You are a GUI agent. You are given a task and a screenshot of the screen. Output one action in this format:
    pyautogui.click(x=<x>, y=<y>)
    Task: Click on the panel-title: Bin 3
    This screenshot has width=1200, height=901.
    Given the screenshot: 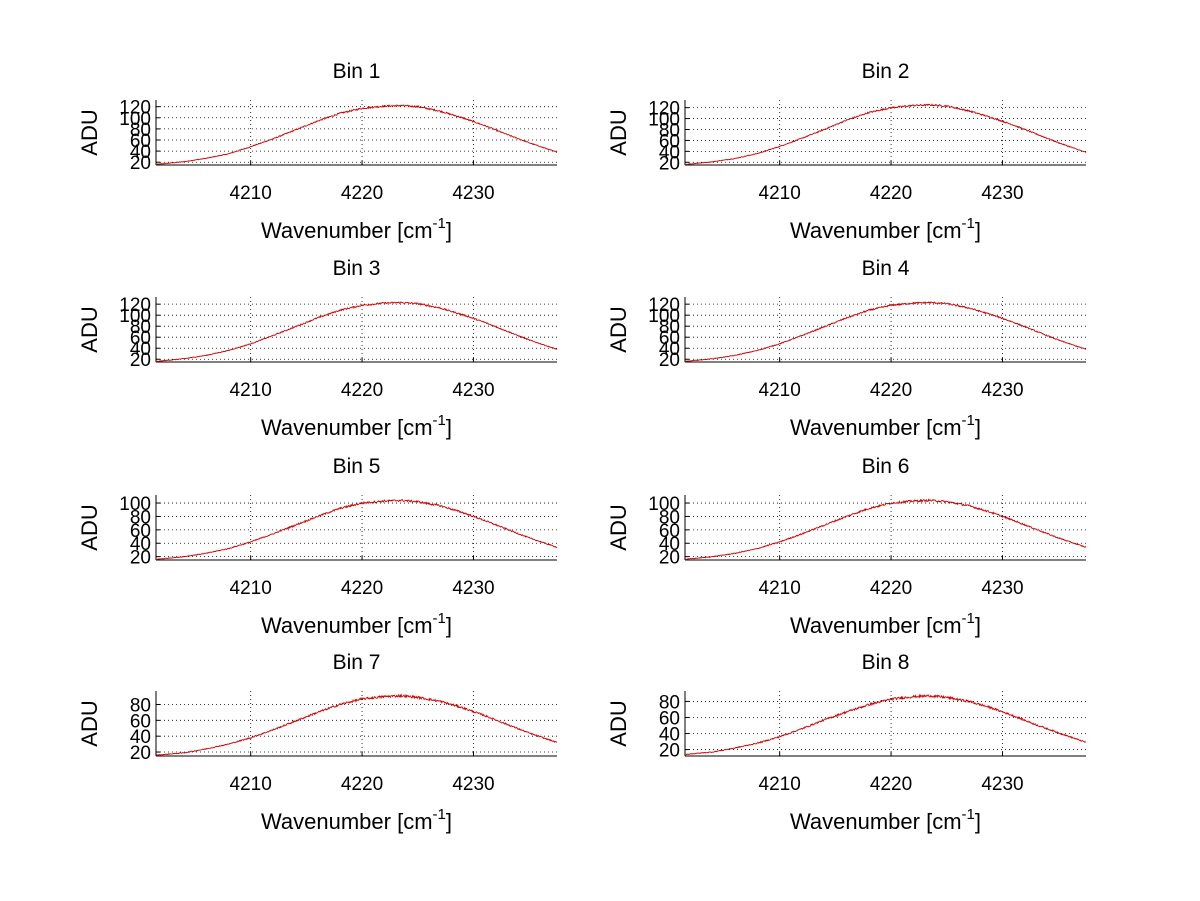 What is the action you would take?
    pyautogui.click(x=357, y=268)
    